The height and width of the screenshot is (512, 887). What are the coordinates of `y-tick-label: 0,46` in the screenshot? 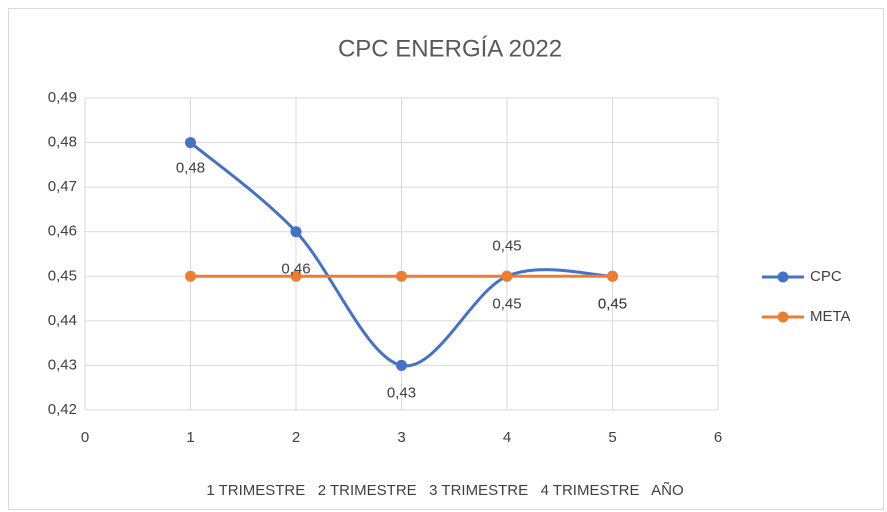 It's located at (62, 231).